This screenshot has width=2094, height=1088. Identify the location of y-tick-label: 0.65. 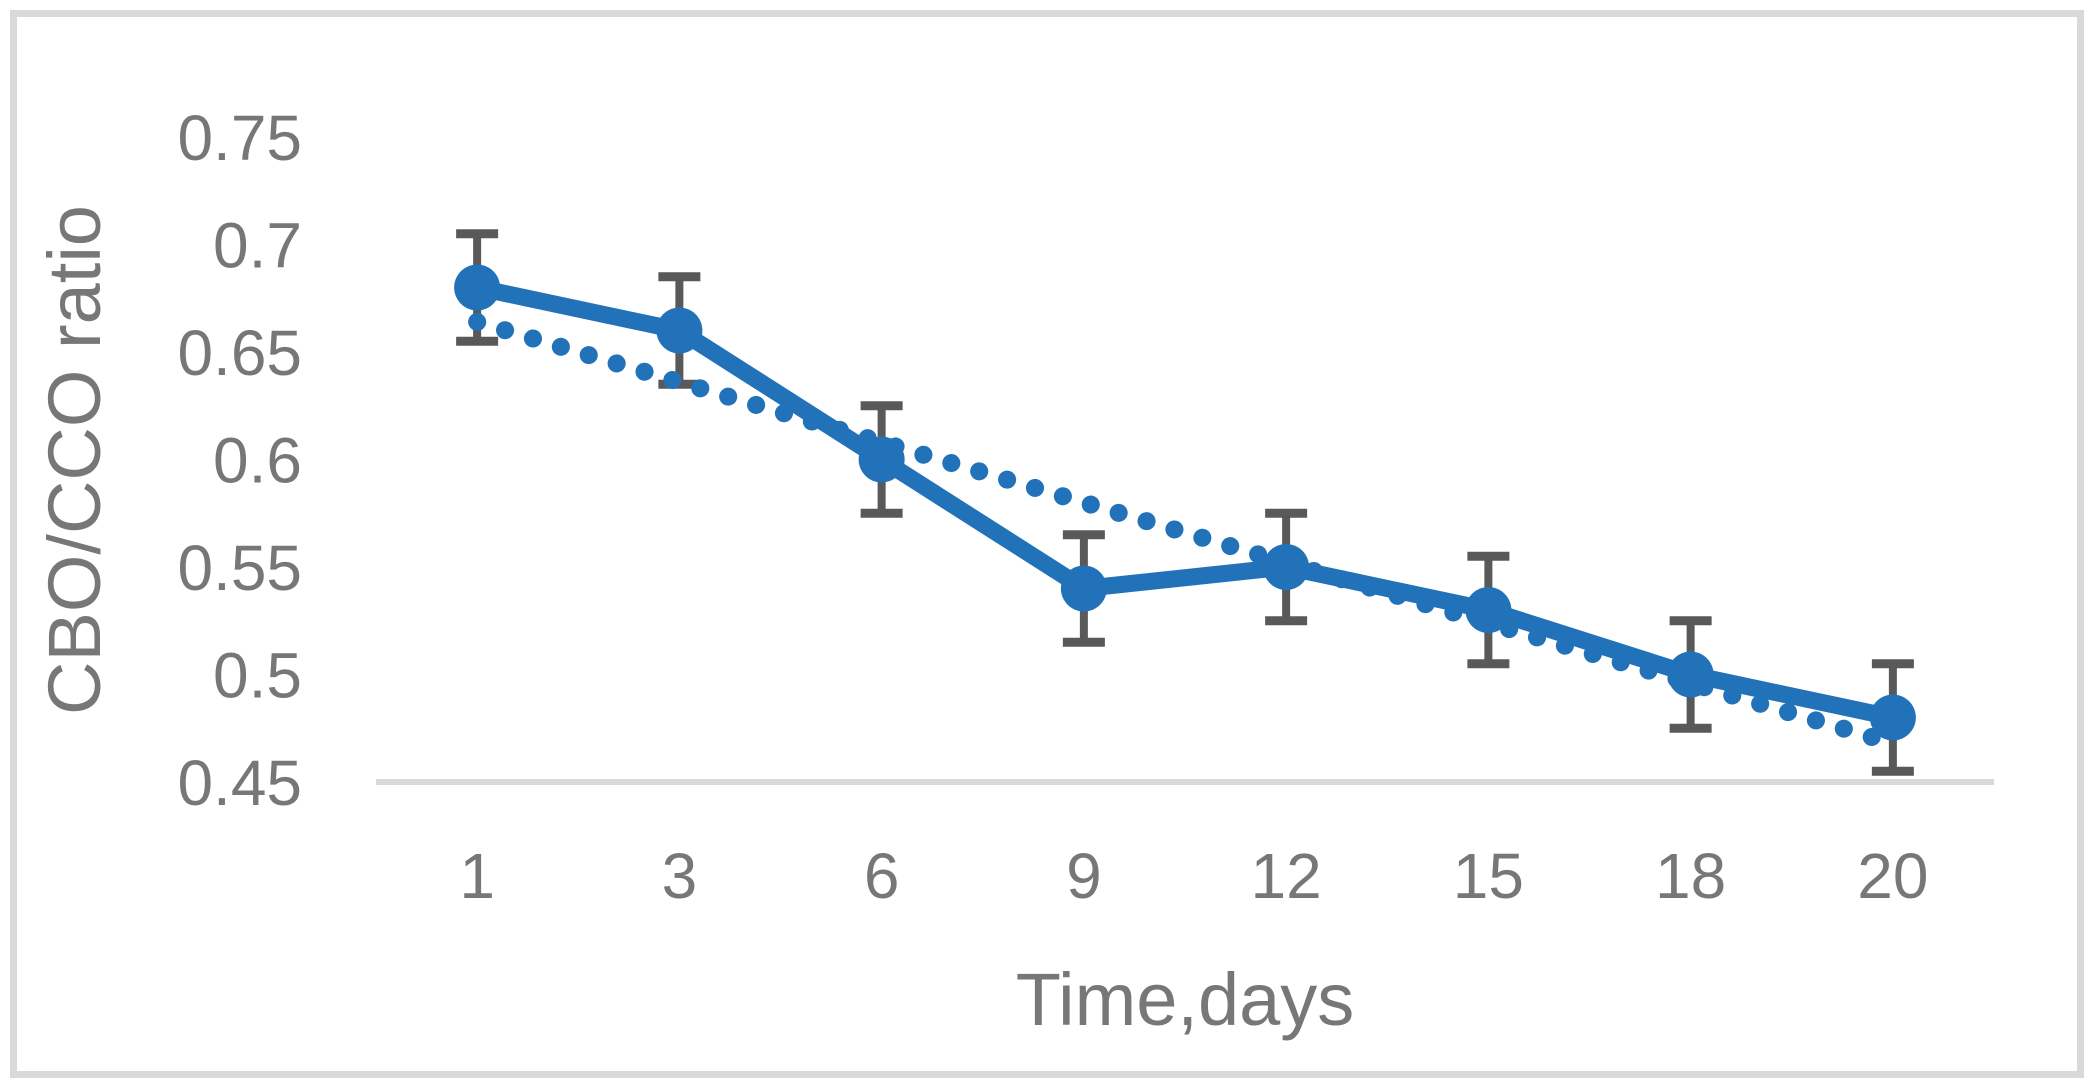
(239, 353).